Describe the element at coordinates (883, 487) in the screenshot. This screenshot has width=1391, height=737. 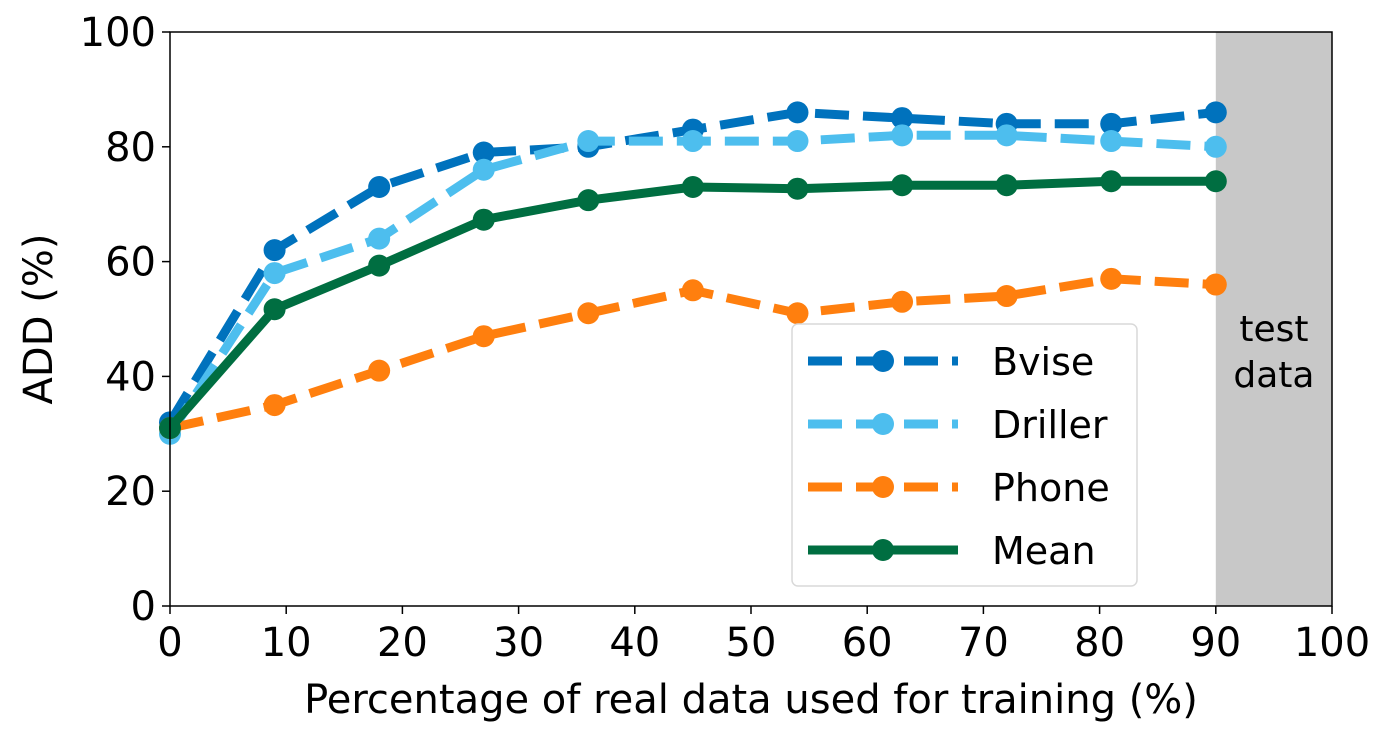
I see `legend-marker-phone` at that location.